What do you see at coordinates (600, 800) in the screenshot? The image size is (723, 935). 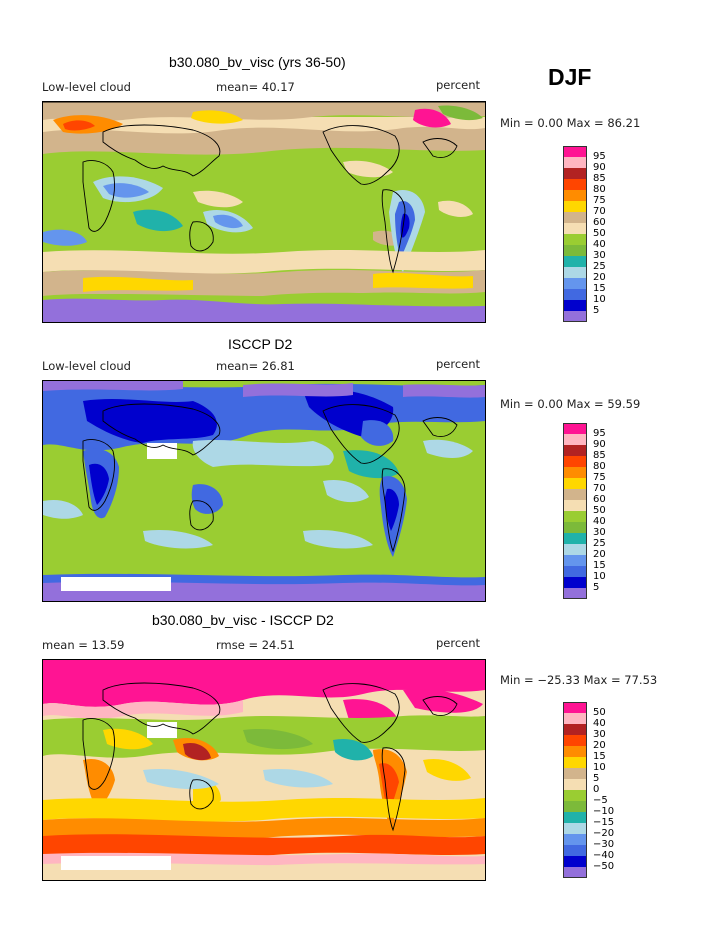 I see `panel-3-colorbar-tick: −5` at bounding box center [600, 800].